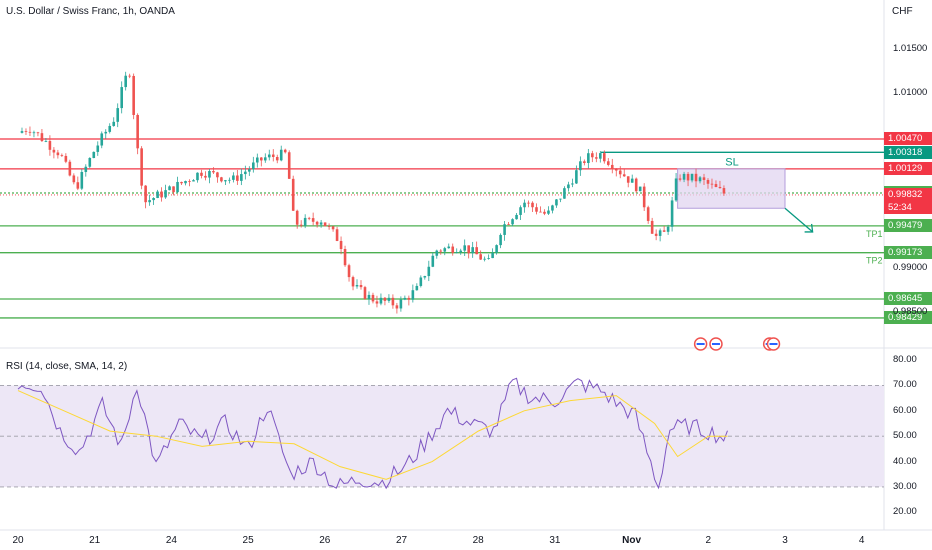  What do you see at coordinates (908, 139) in the screenshot?
I see `level-label-0: 1.00470` at bounding box center [908, 139].